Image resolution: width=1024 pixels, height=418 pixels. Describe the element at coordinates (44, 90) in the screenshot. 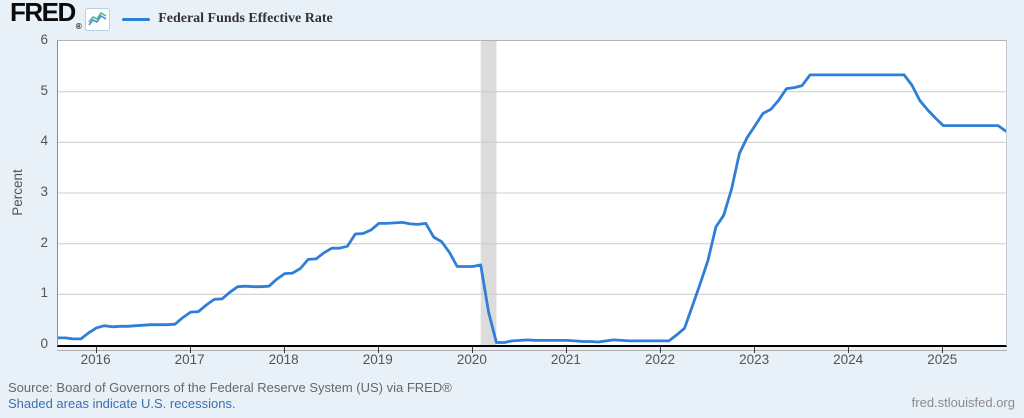

I see `y-axis-tick-label: 5` at that location.